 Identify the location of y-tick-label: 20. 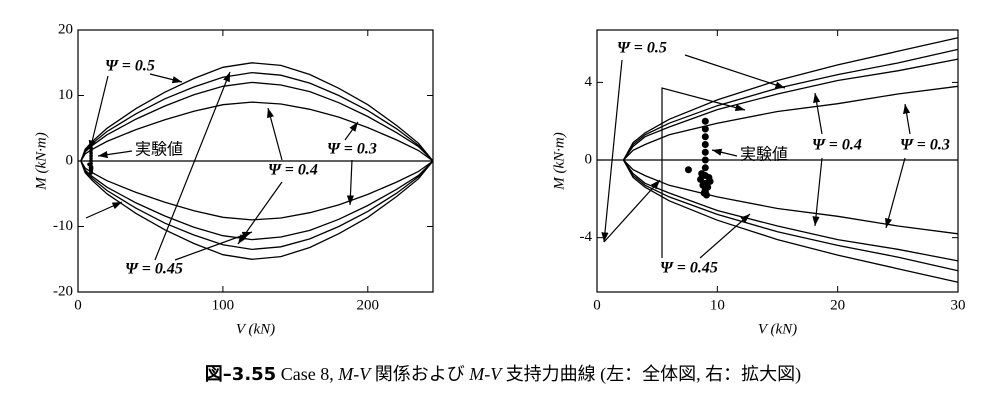
(65, 29).